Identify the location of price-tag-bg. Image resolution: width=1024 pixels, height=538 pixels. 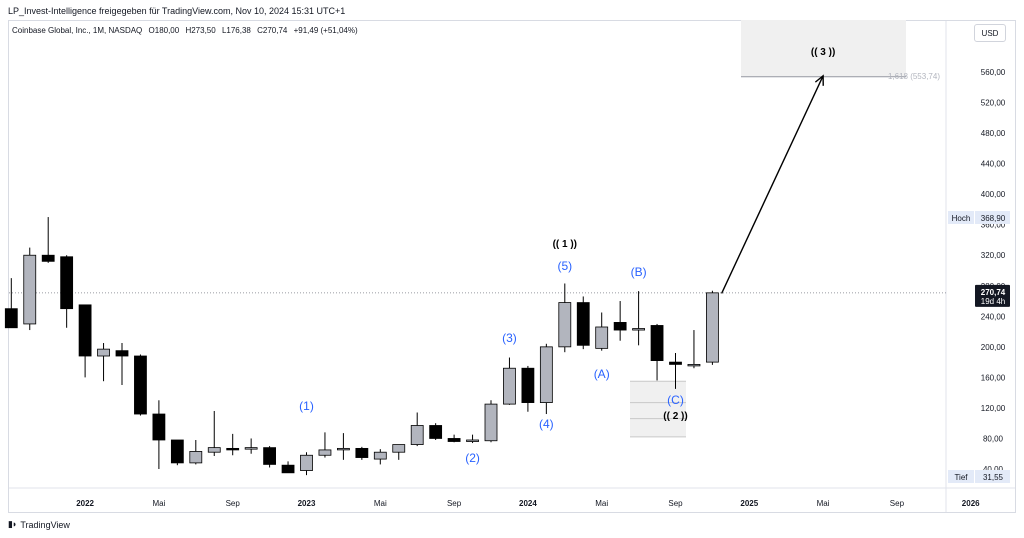
(992, 295).